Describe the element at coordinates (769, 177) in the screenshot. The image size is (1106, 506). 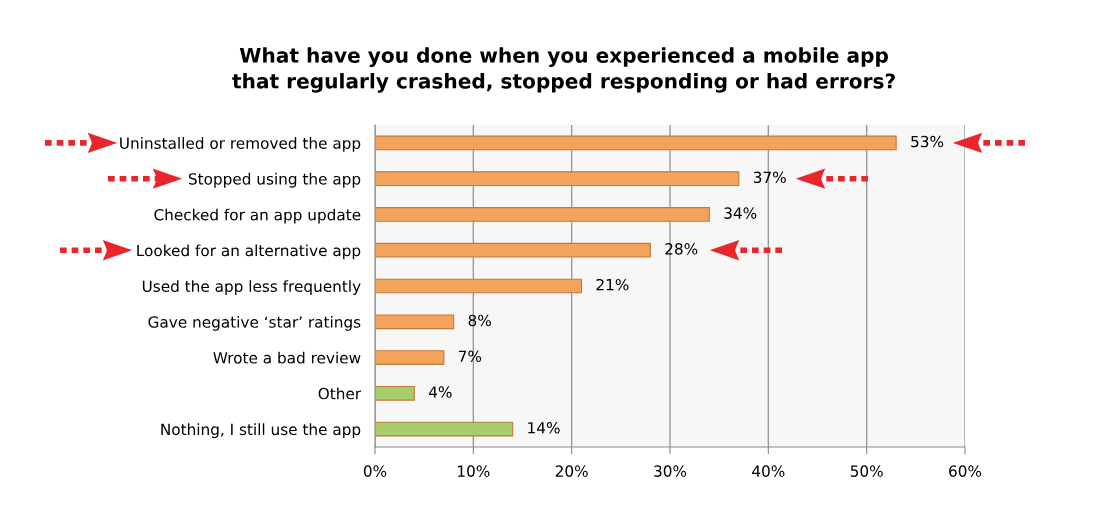
I see `data-label: 37%` at that location.